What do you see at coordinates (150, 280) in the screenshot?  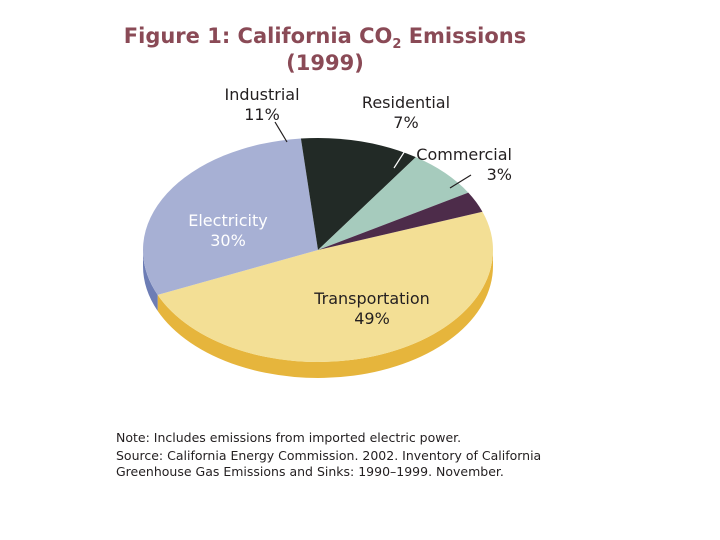 I see `pie-side-electricity` at bounding box center [150, 280].